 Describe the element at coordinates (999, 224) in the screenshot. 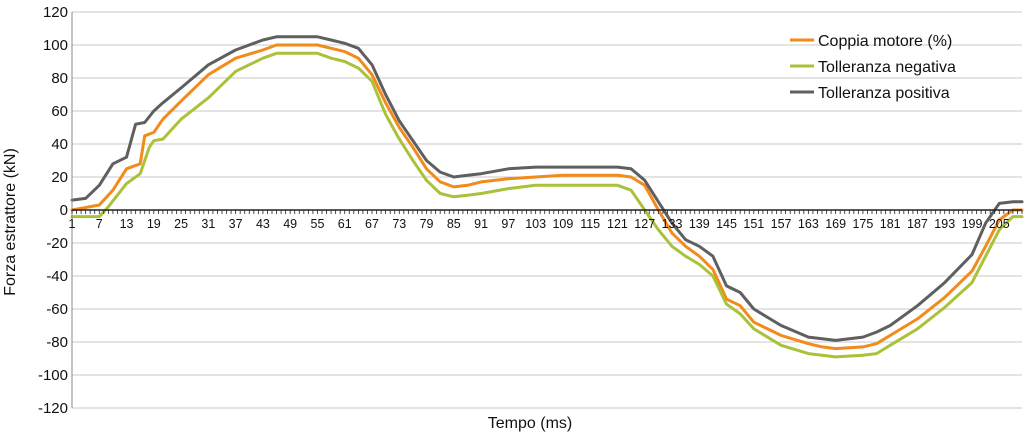

I see `x-tick-label: 205` at that location.